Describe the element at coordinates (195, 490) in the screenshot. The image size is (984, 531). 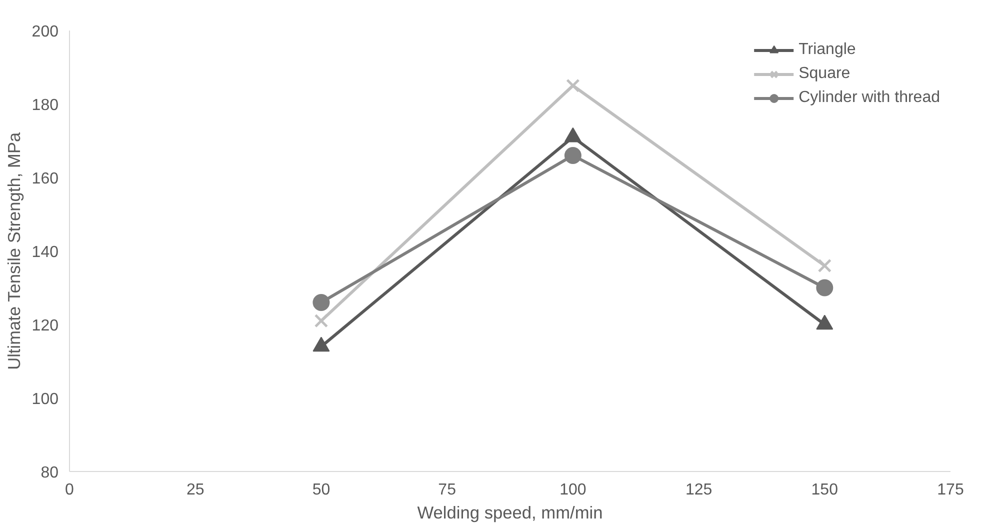
I see `x-tick-label: 25` at that location.